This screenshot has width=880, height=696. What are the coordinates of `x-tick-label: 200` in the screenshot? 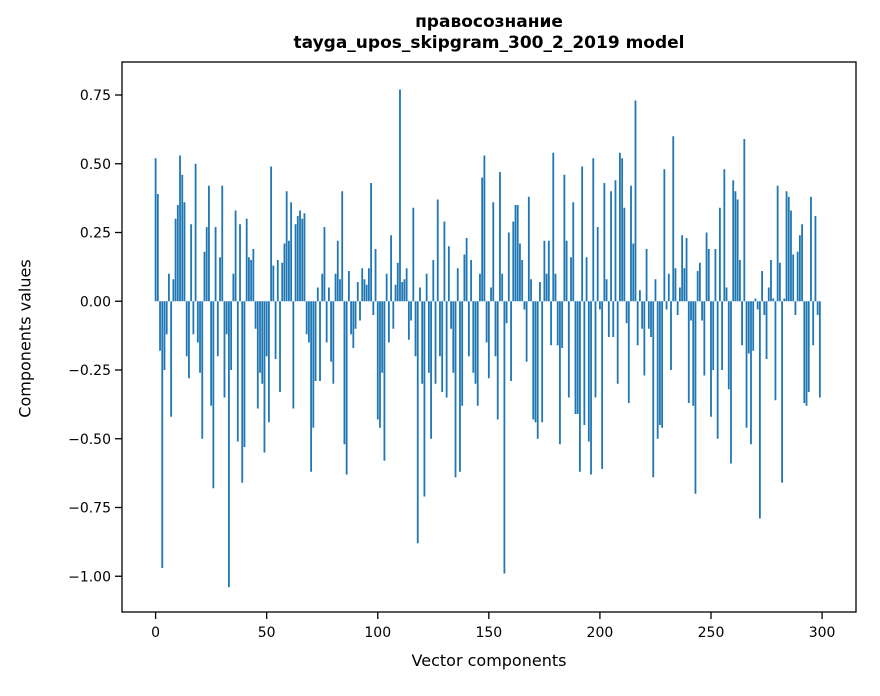 It's located at (600, 633).